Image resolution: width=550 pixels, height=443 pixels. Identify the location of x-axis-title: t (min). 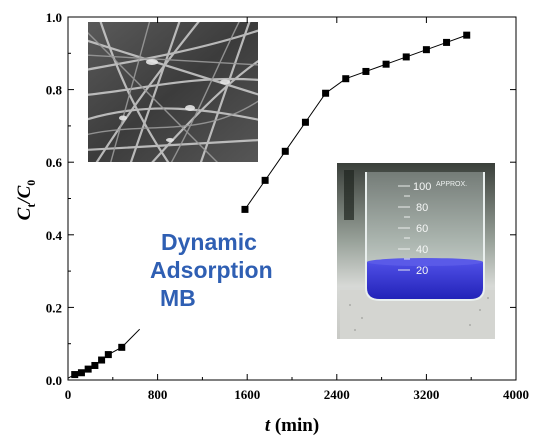
(292, 425).